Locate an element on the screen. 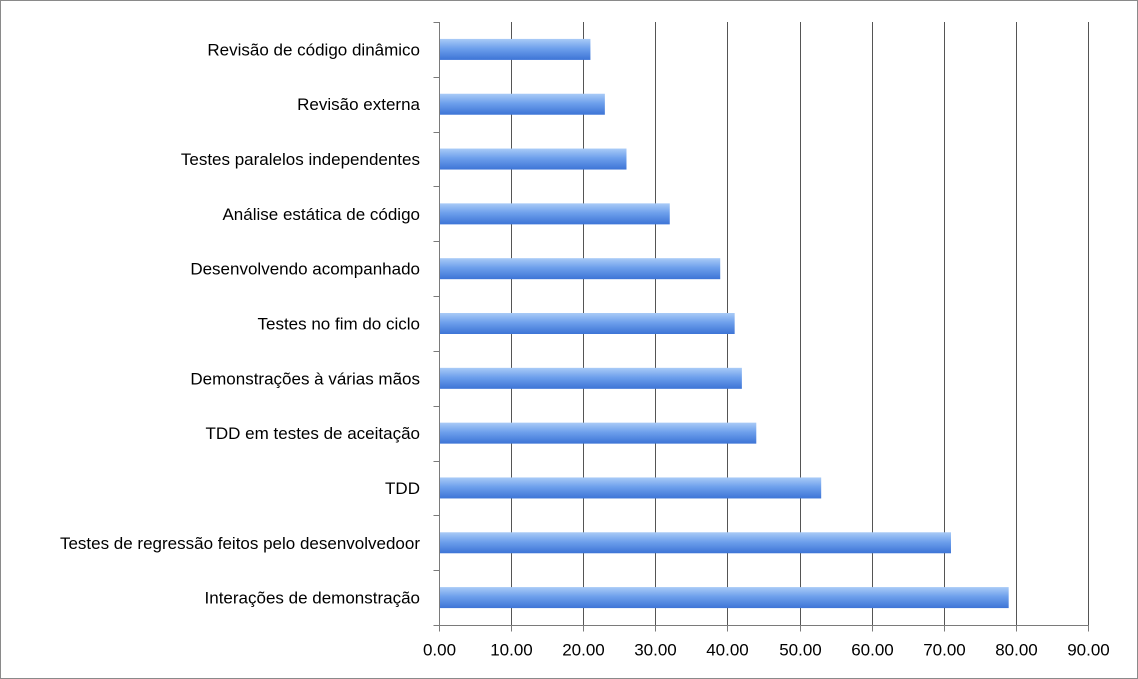 Image resolution: width=1138 pixels, height=679 pixels. x-tick-label-2: 20.00 is located at coordinates (583, 650).